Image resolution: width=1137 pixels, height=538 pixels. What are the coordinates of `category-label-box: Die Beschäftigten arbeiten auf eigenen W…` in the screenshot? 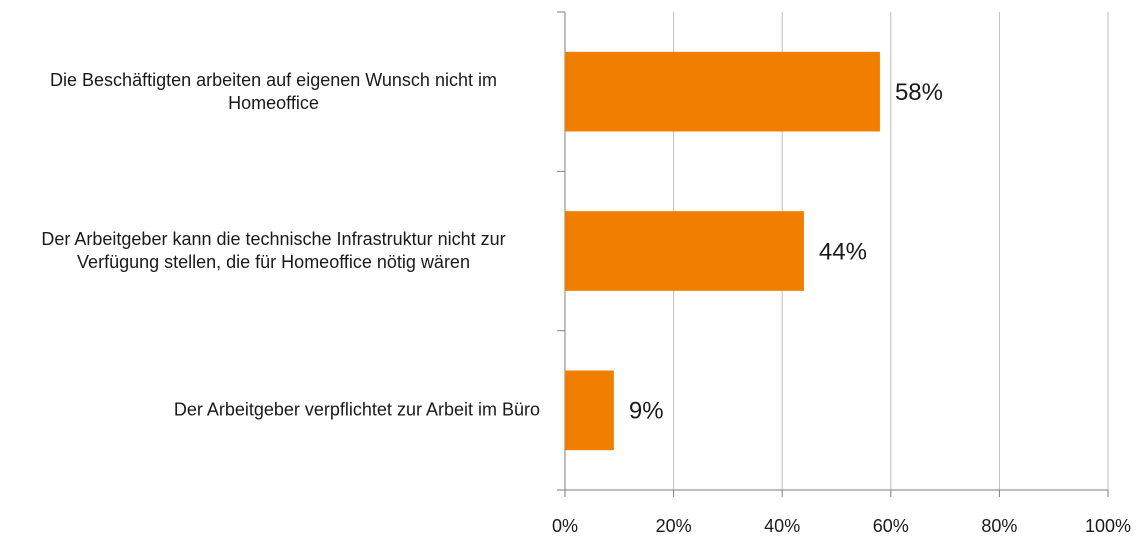 It's located at (270, 92).